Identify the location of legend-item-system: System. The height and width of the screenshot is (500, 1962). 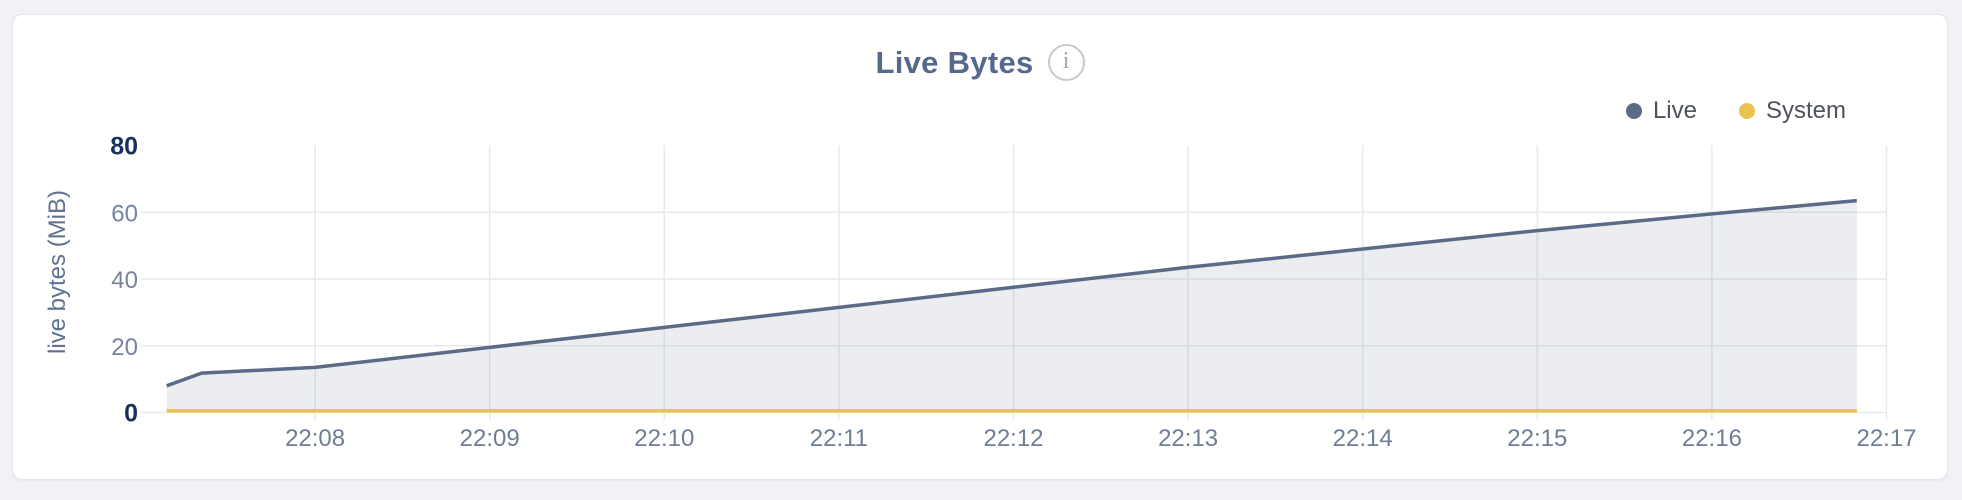
(1792, 111).